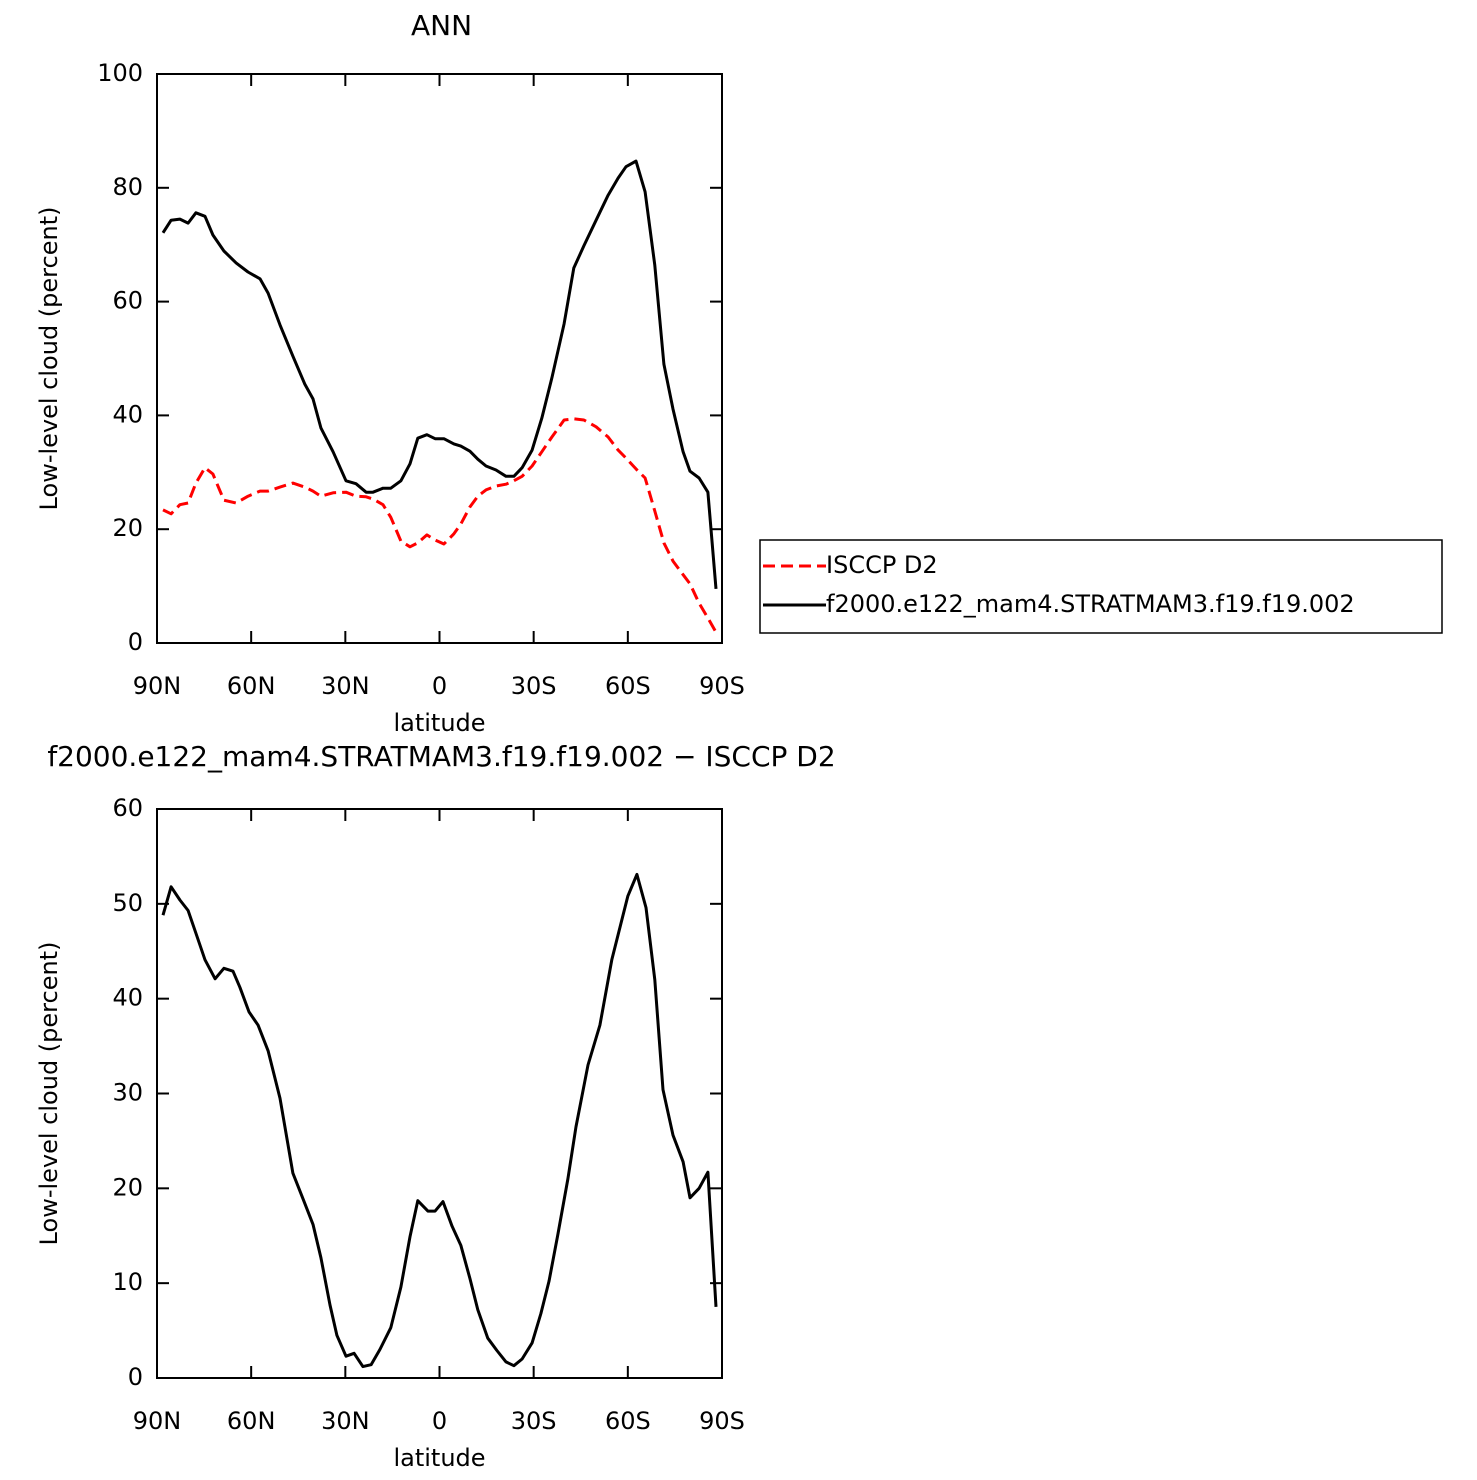 The image size is (1477, 1480). I want to click on legend-box, so click(1101, 586).